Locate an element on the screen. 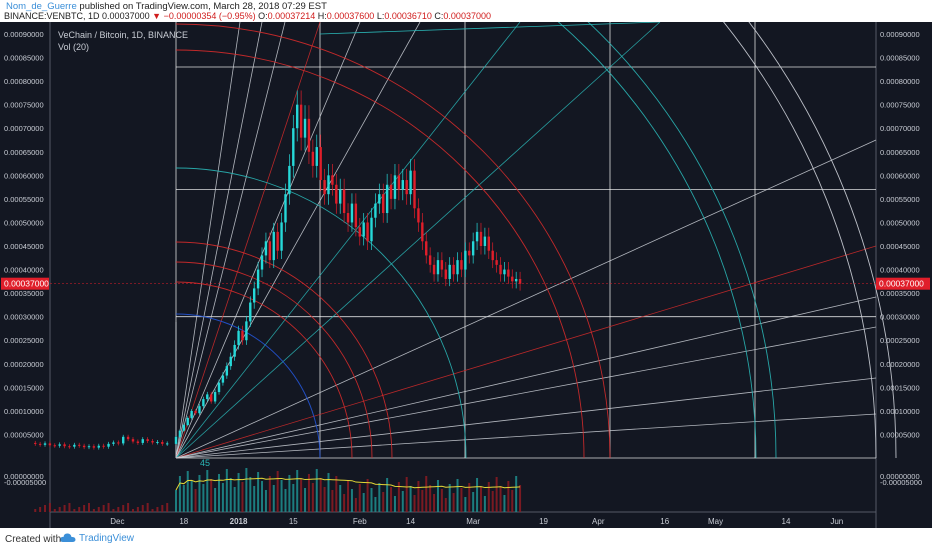 The image size is (932, 550). right-axis-tick-label: 0.00065000 is located at coordinates (900, 152).